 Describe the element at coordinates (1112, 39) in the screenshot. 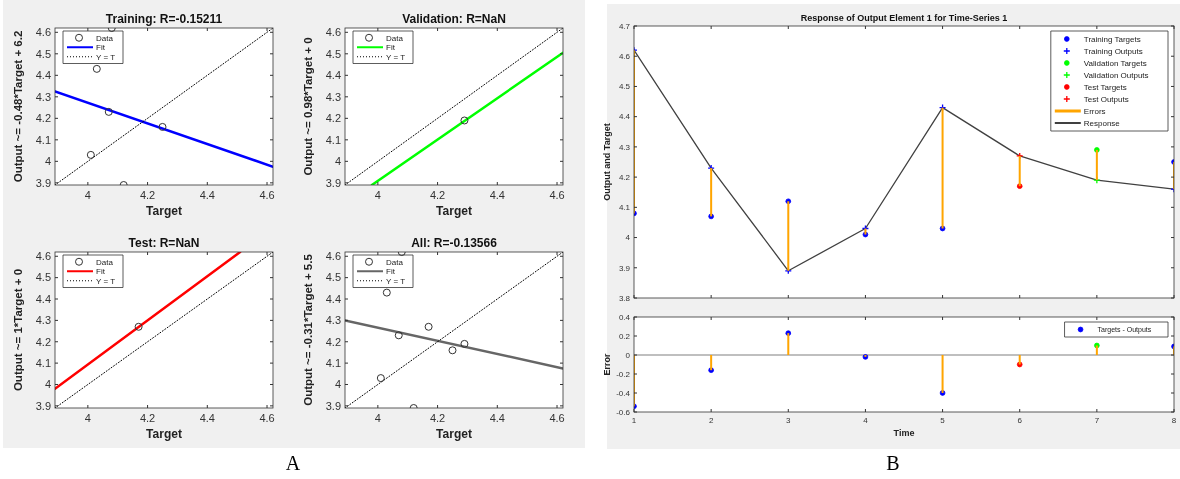

I see `legend-label: Training Targets` at that location.